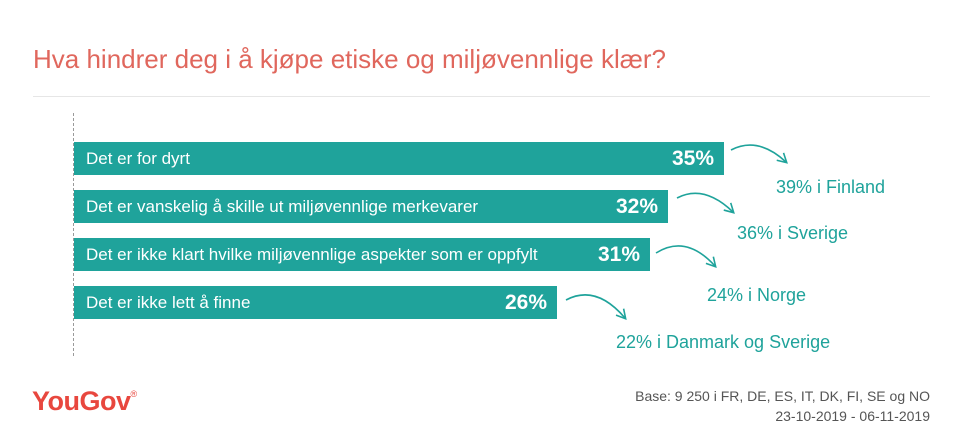 The width and height of the screenshot is (960, 442). I want to click on bar-1-value: 35%, so click(692, 158).